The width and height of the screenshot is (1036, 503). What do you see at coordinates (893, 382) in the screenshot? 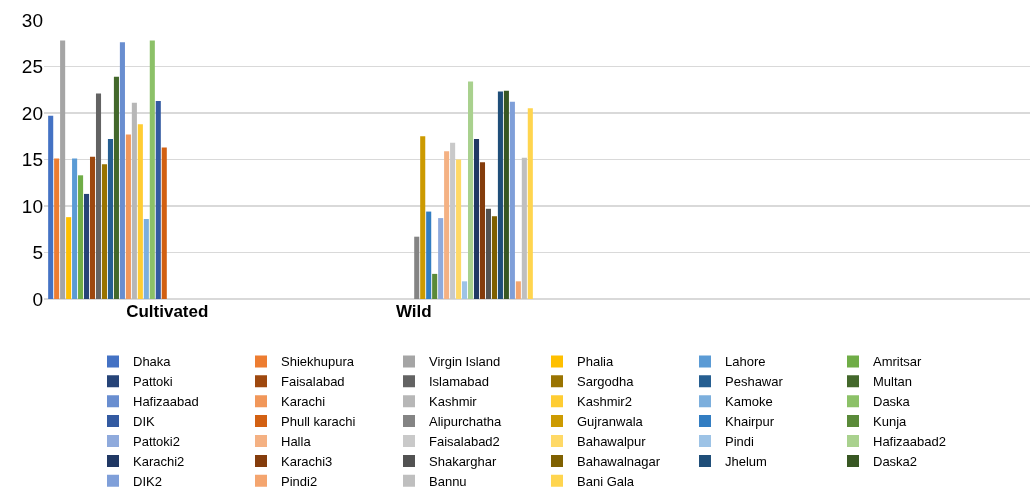
I see `legend-label: Multan` at bounding box center [893, 382].